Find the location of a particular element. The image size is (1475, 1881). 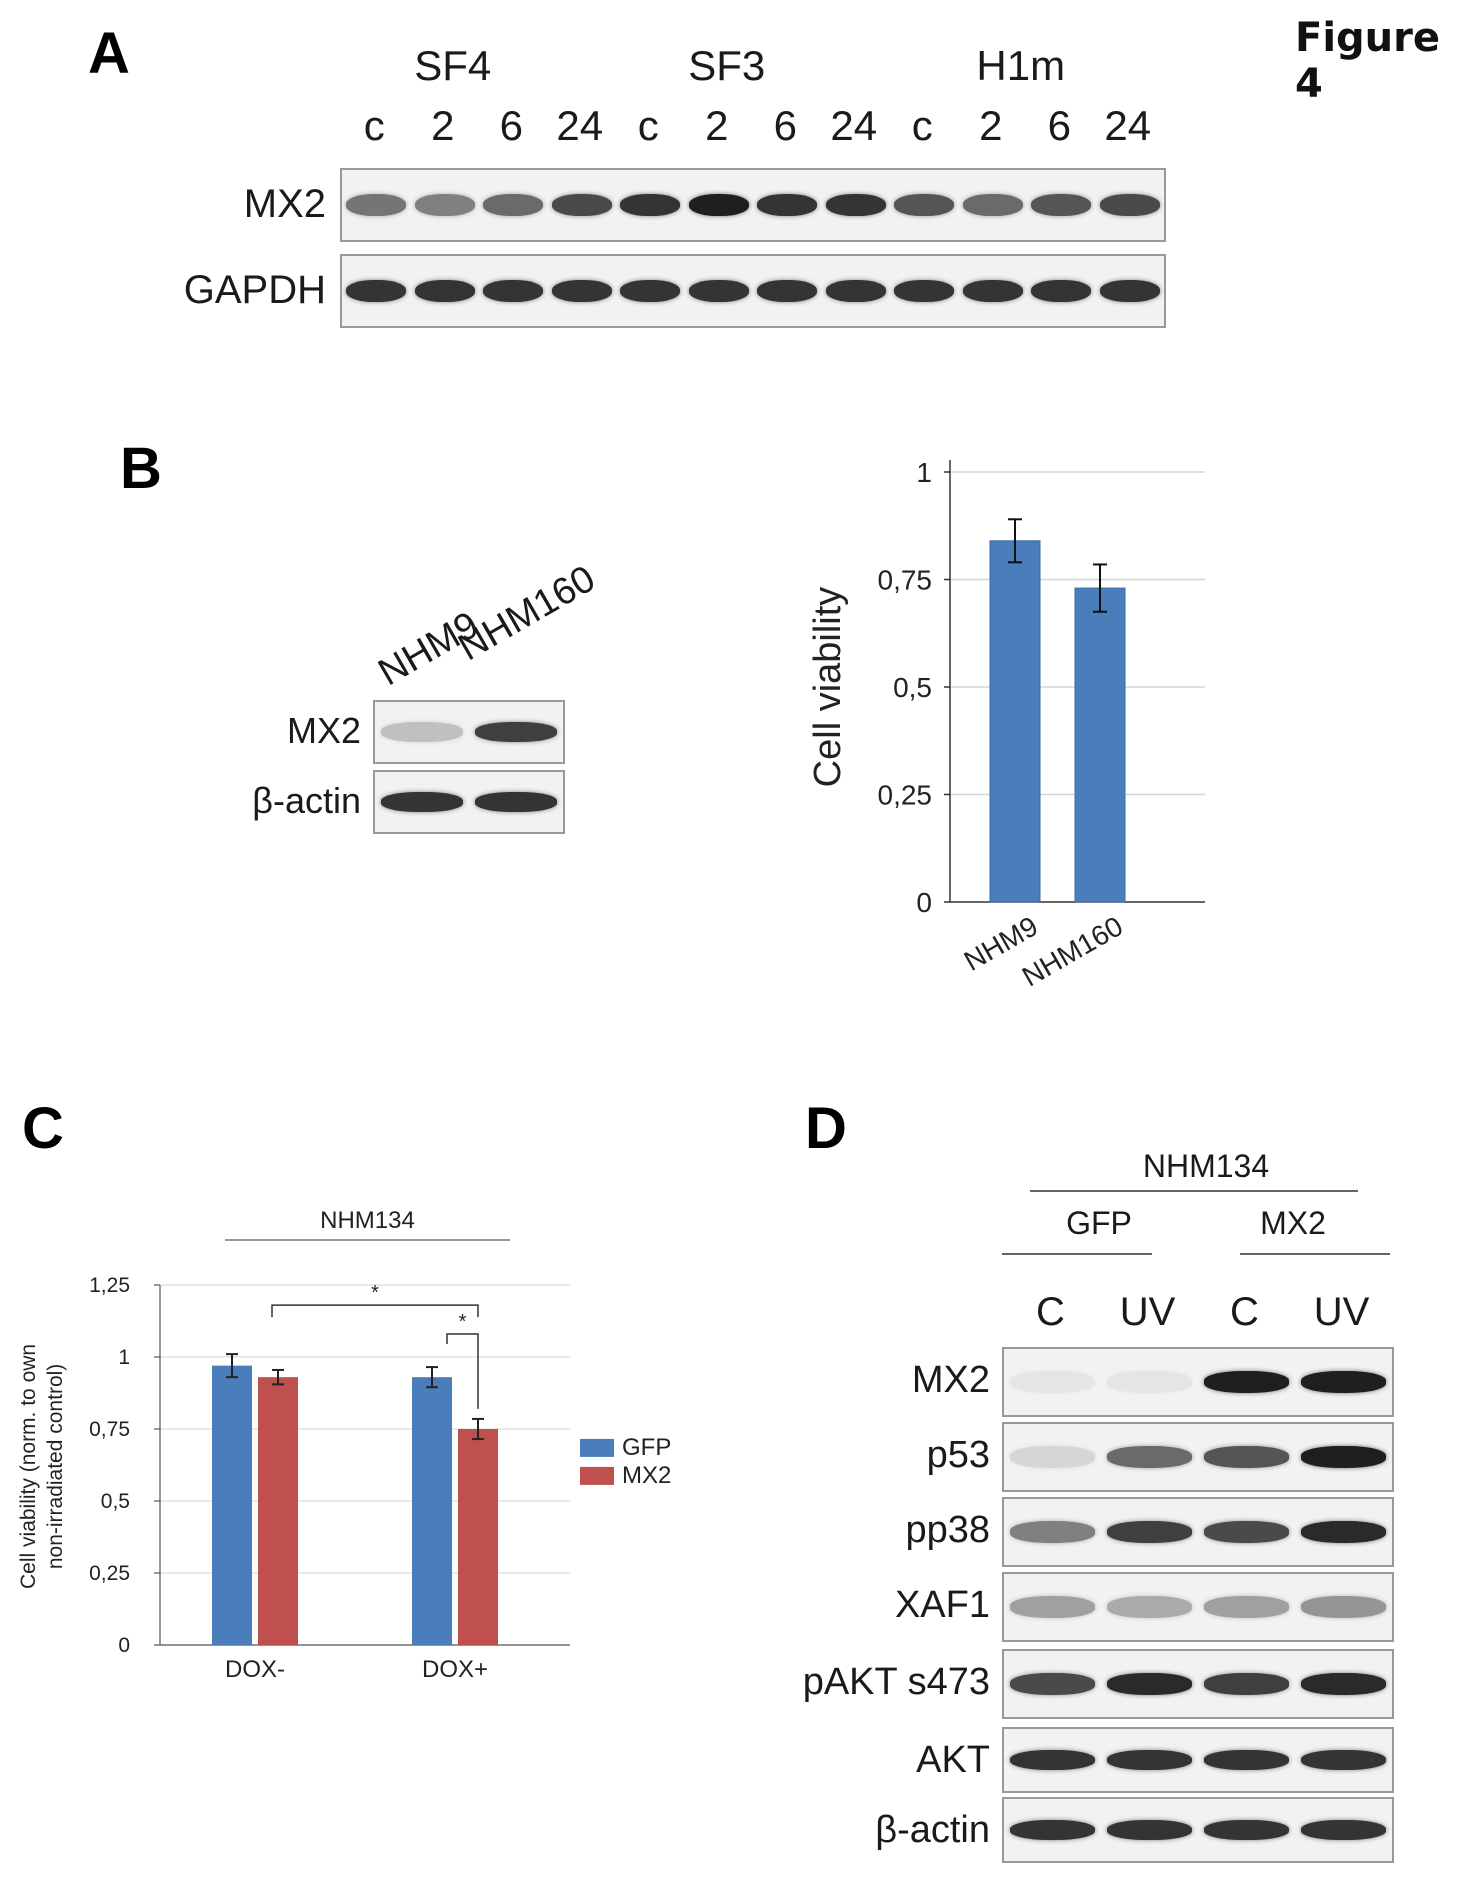

panel-c-letter: C is located at coordinates (43, 1128).